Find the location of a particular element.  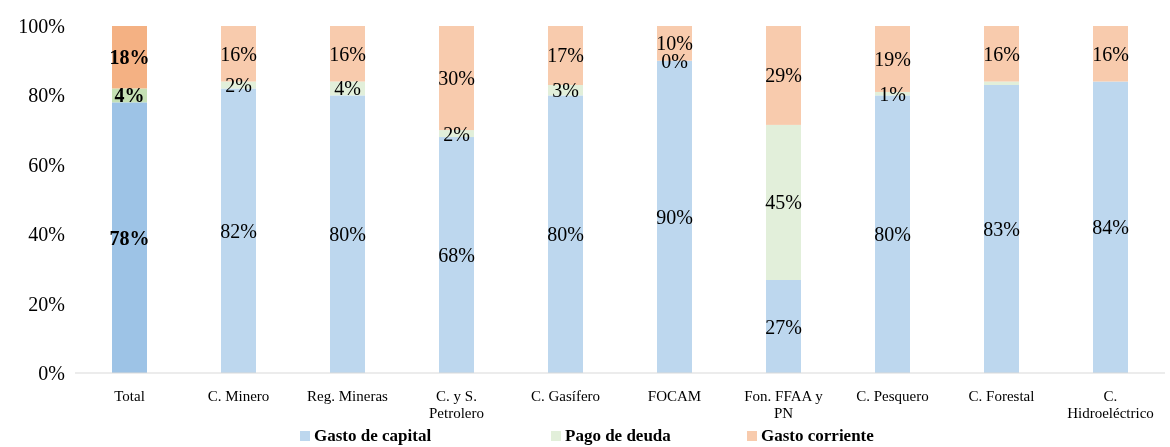

data-label: 19% is located at coordinates (892, 58).